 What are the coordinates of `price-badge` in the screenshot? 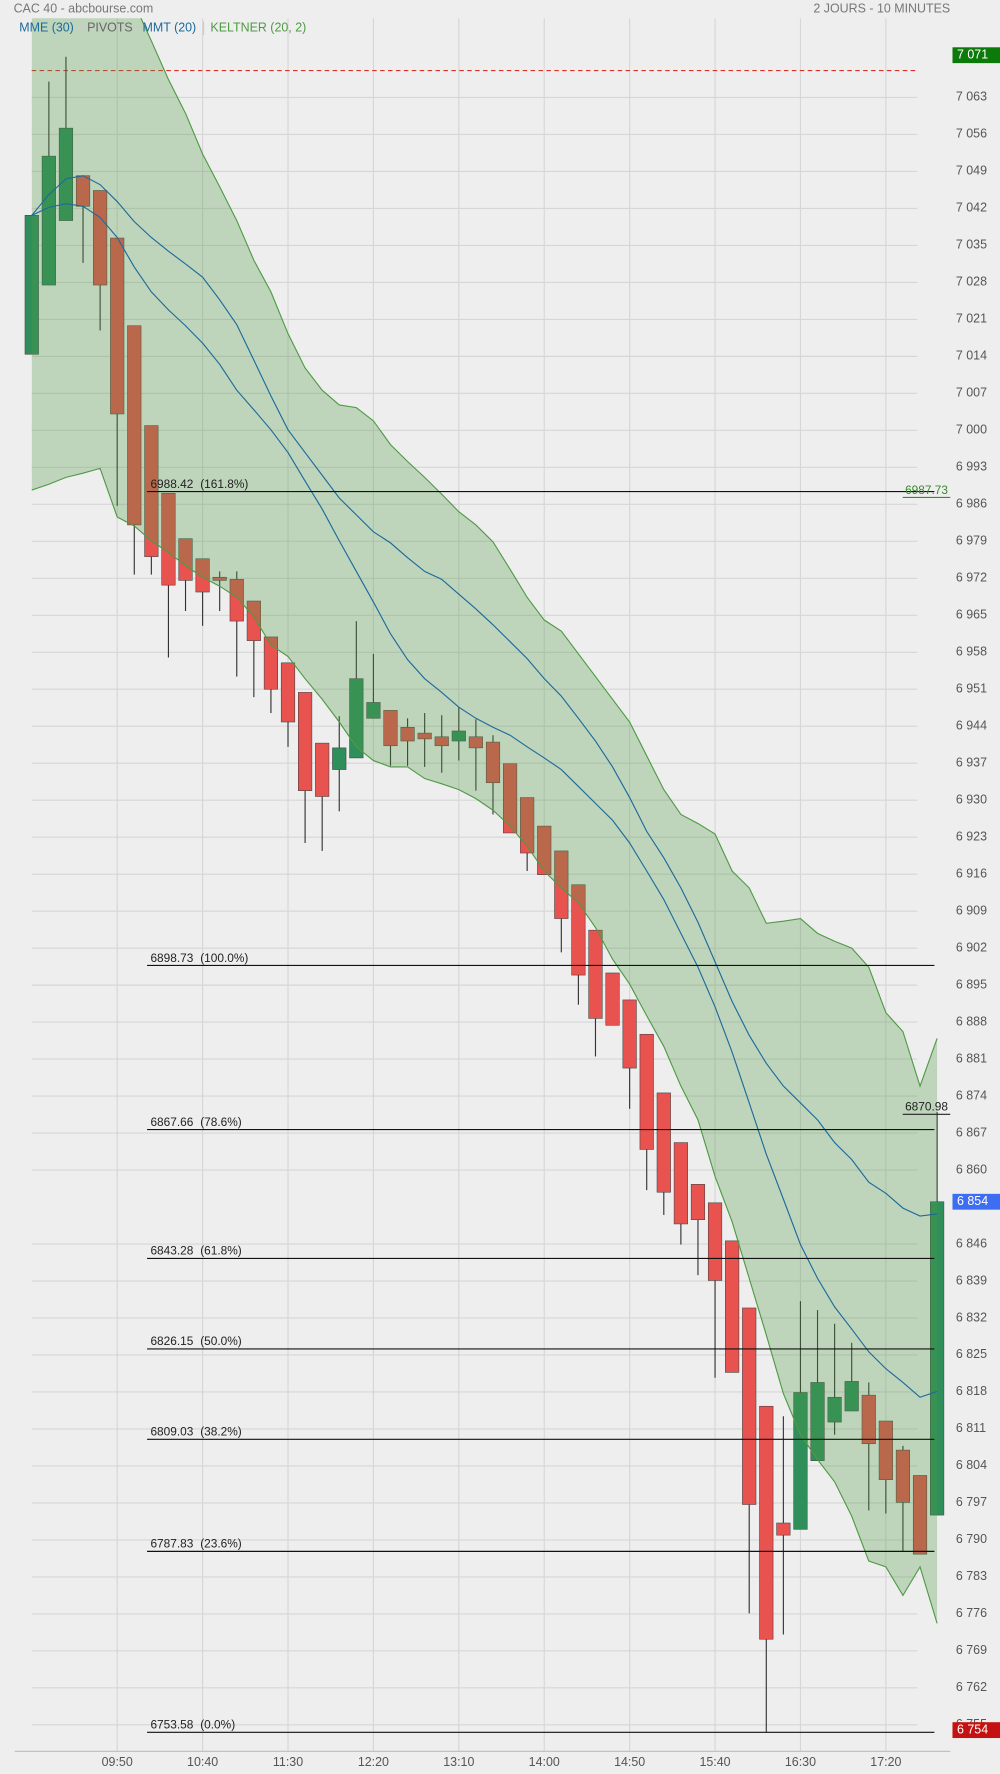 It's located at (976, 1730).